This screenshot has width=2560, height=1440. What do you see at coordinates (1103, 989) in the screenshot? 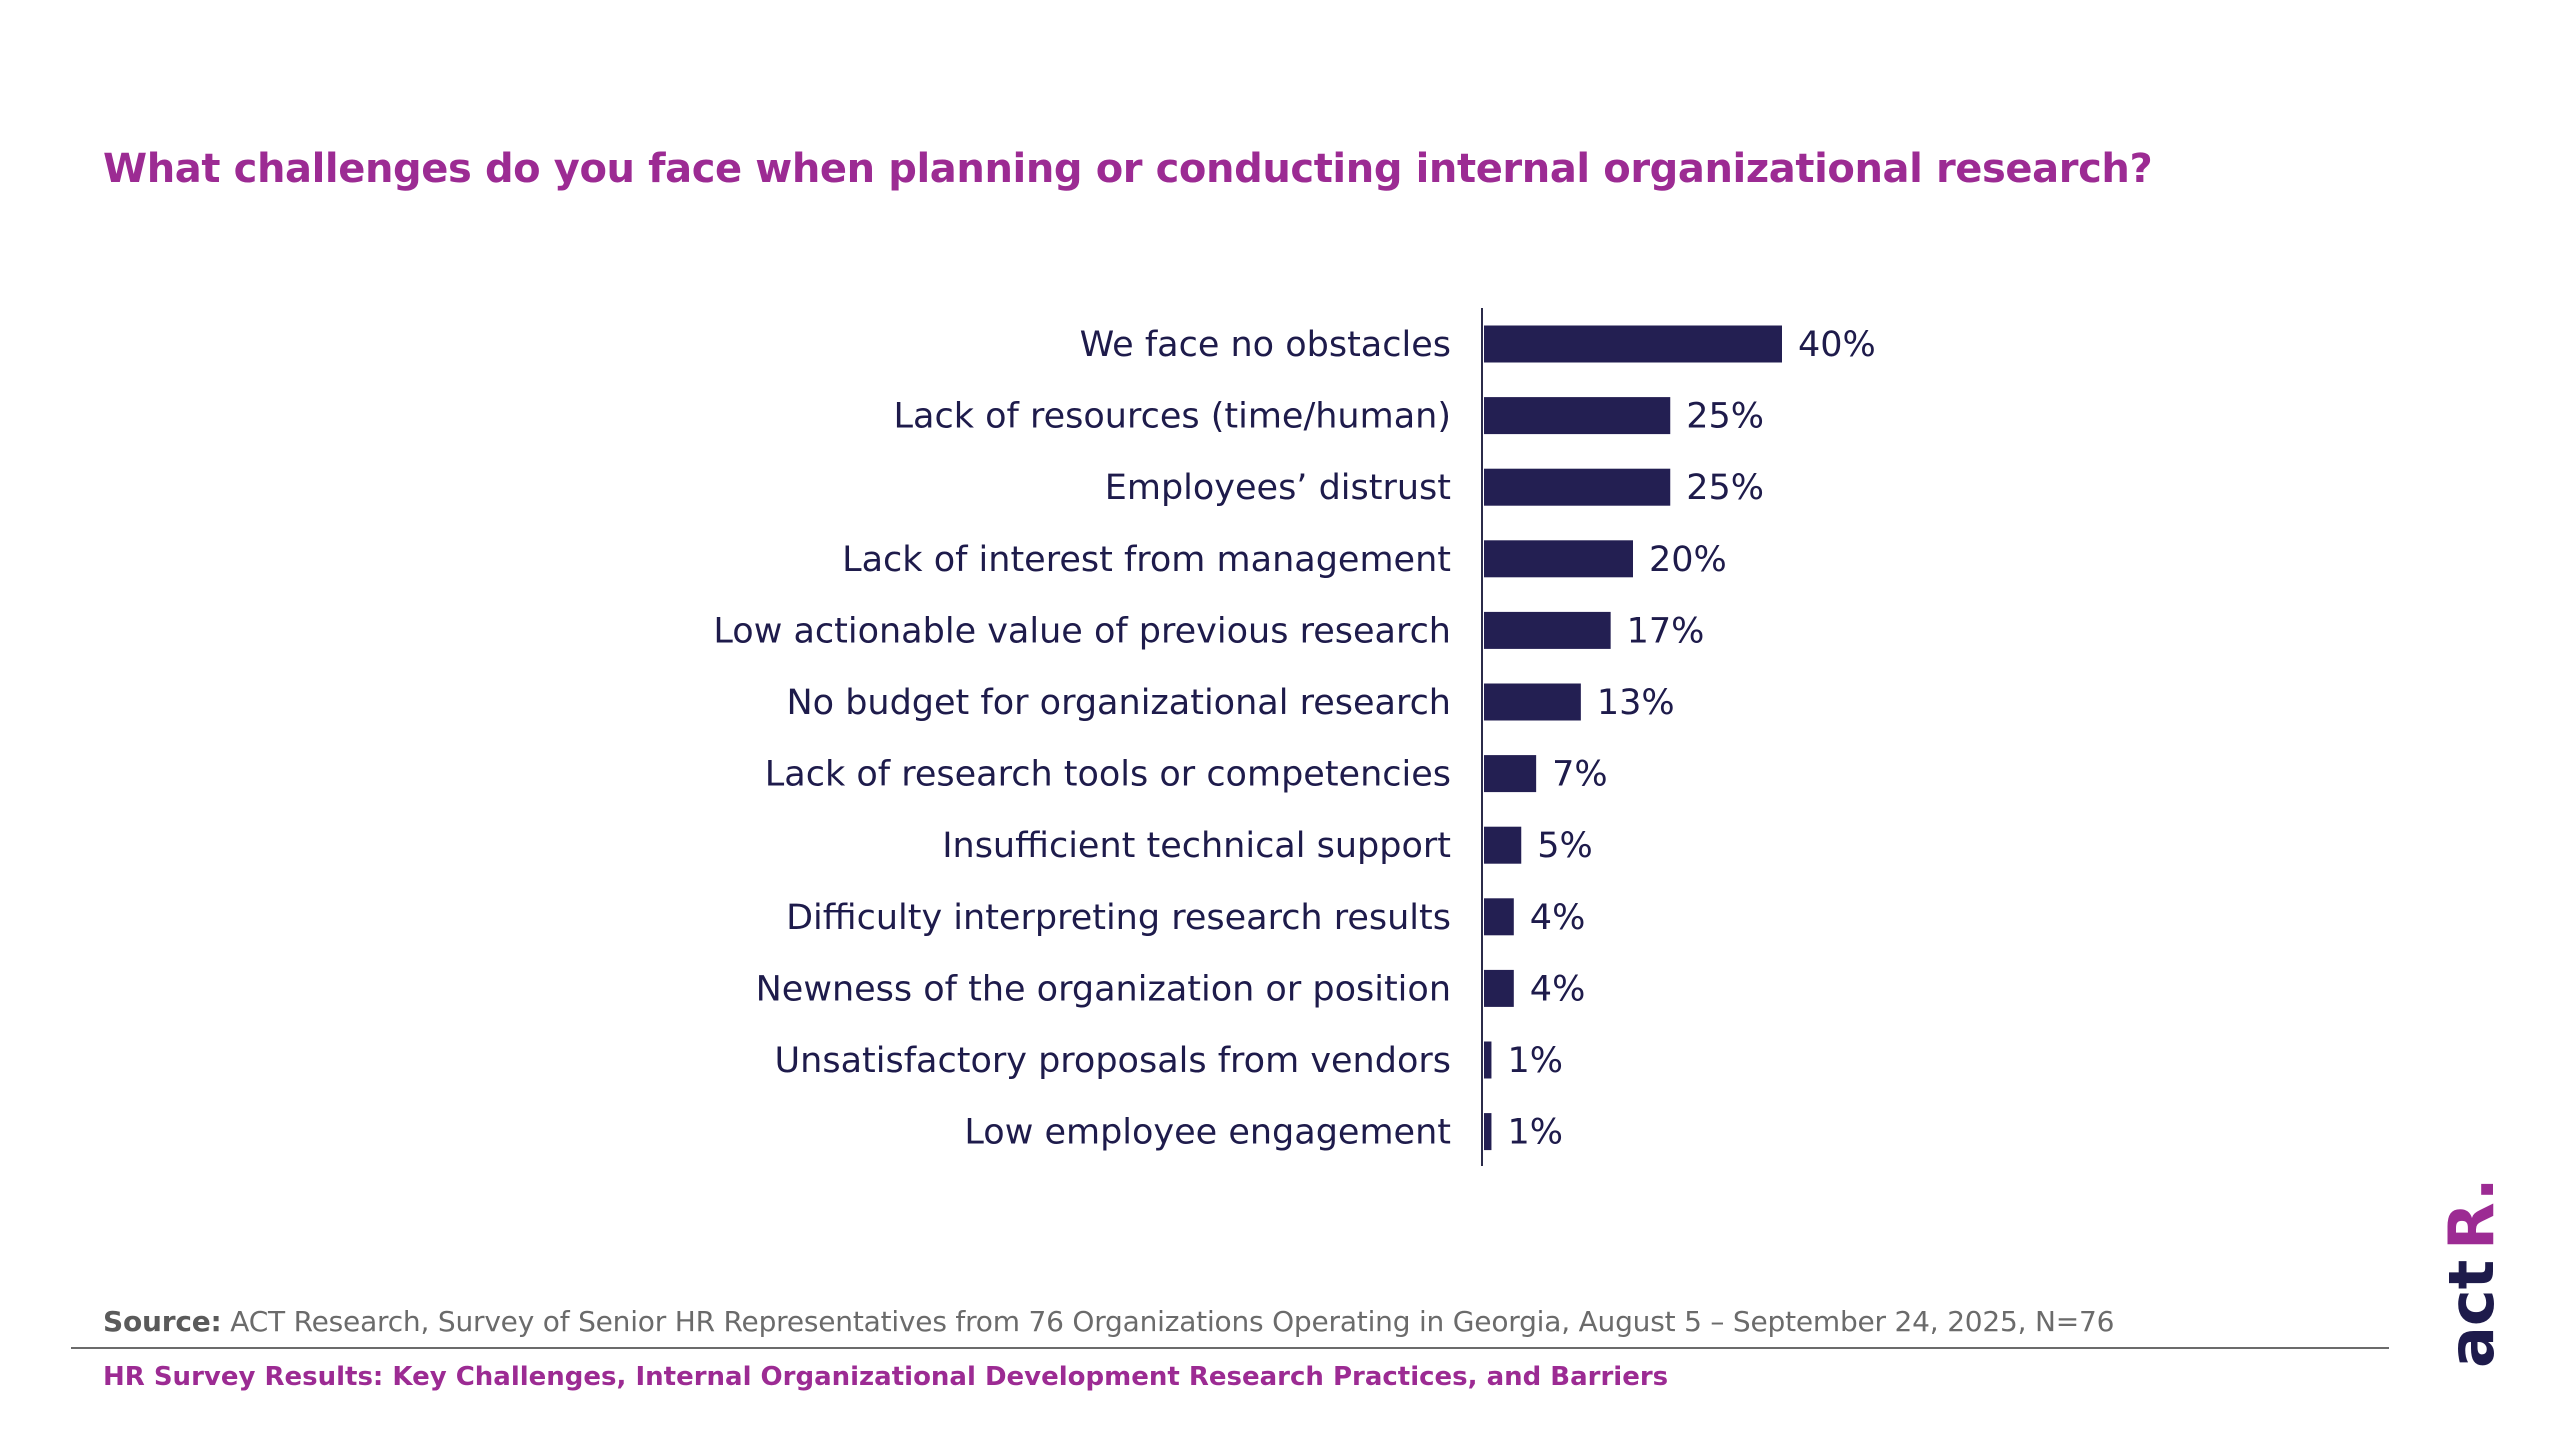
I see `category-label-10: Newness of the organization or position` at bounding box center [1103, 989].